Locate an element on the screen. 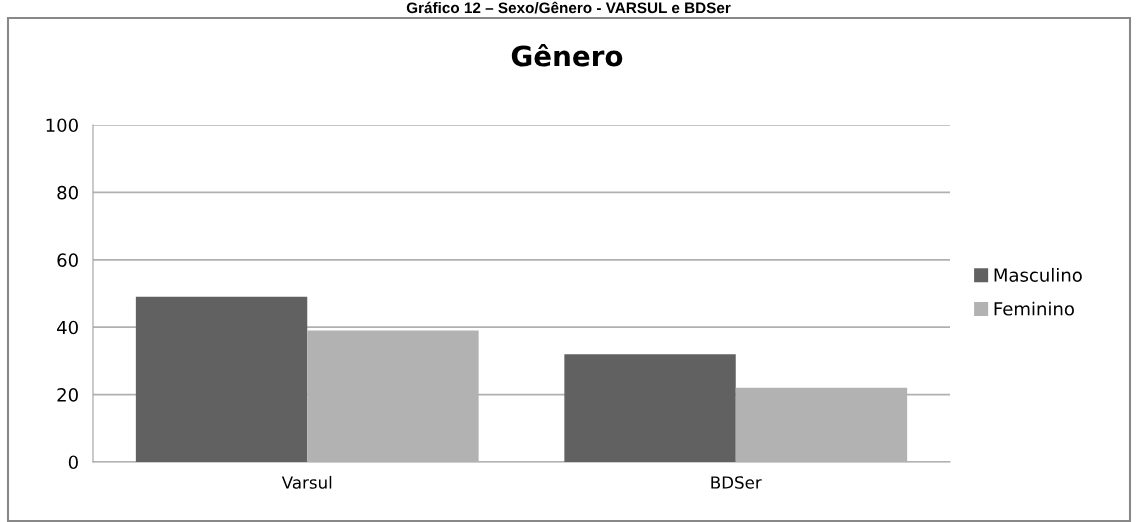 The height and width of the screenshot is (522, 1137). text: Gráfico 12 – Sexo/Gênero - VARSUL e BDSer is located at coordinates (568, 7).